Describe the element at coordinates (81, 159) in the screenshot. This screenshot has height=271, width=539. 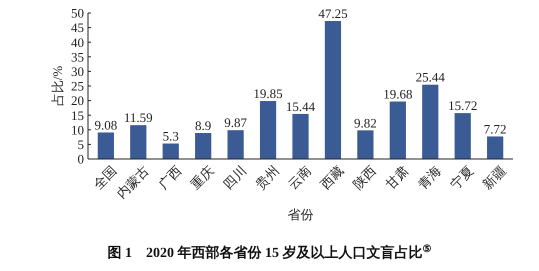
I see `y-tick-label: 0` at that location.